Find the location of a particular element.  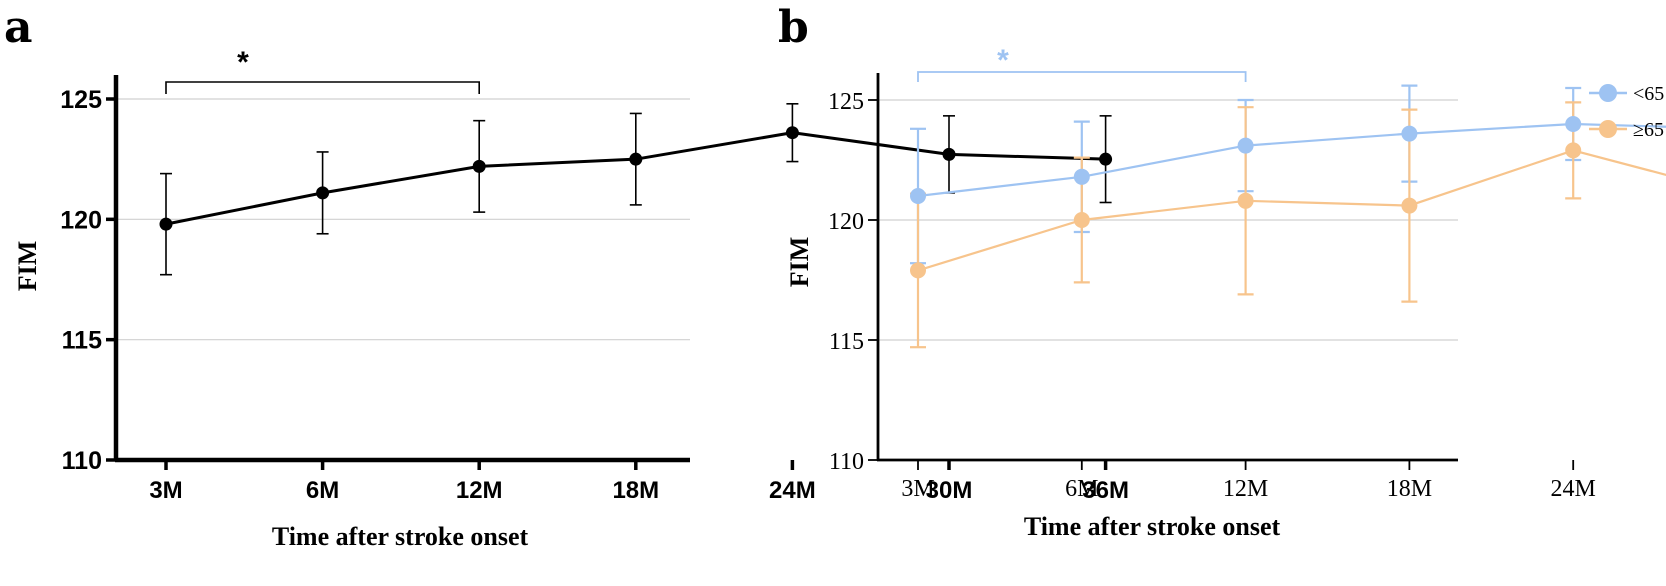

series-line-≥65 is located at coordinates (1291, 210).